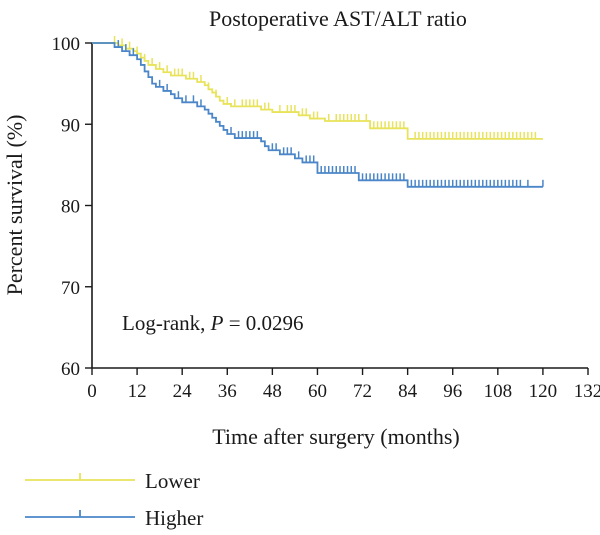 This screenshot has width=600, height=535. Describe the element at coordinates (362, 391) in the screenshot. I see `x-tick-label: 72` at that location.